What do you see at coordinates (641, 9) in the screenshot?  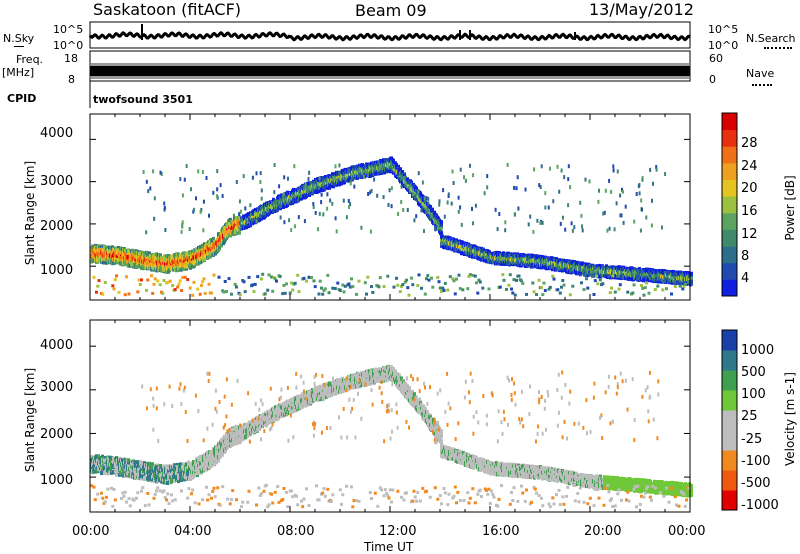 I see `date-title: 13/May/2012` at bounding box center [641, 9].